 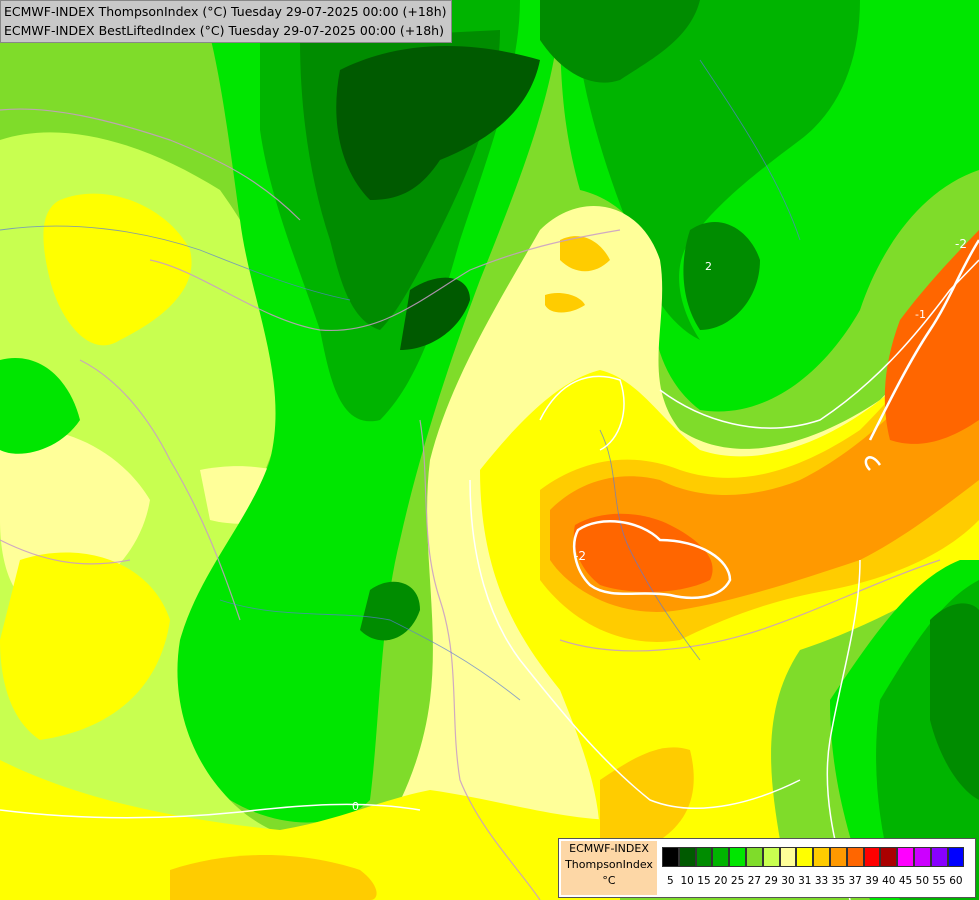 I want to click on legend-tick: 39, so click(x=872, y=881).